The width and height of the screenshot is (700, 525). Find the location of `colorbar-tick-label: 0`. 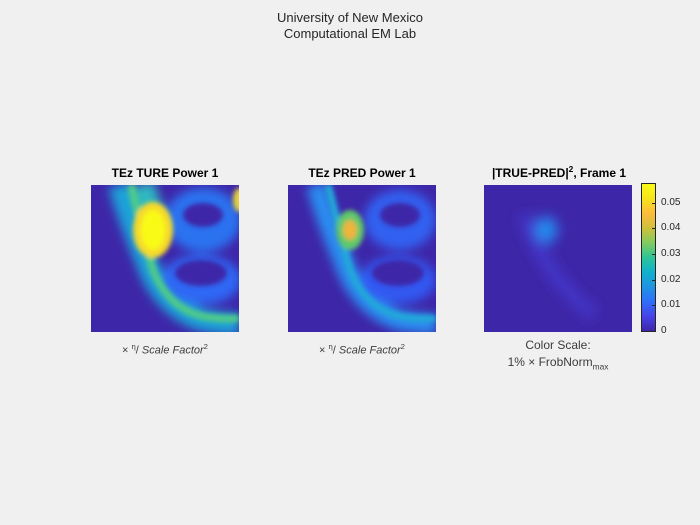

colorbar-tick-label: 0 is located at coordinates (664, 330).